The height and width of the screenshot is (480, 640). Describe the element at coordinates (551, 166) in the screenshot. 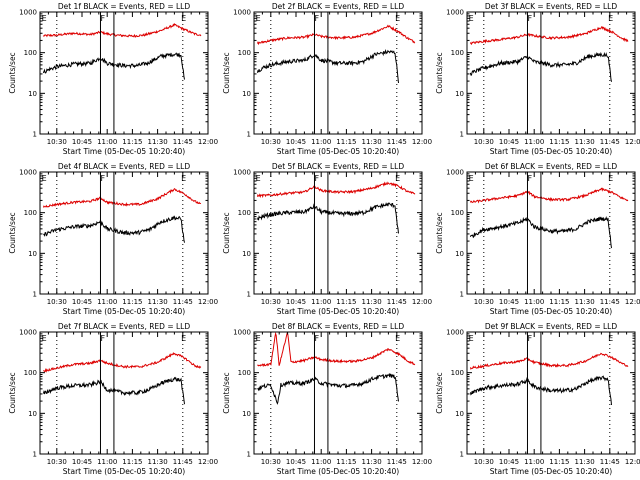

I see `chart-title: Det 6f BLACK = Events, RED = LLD` at that location.